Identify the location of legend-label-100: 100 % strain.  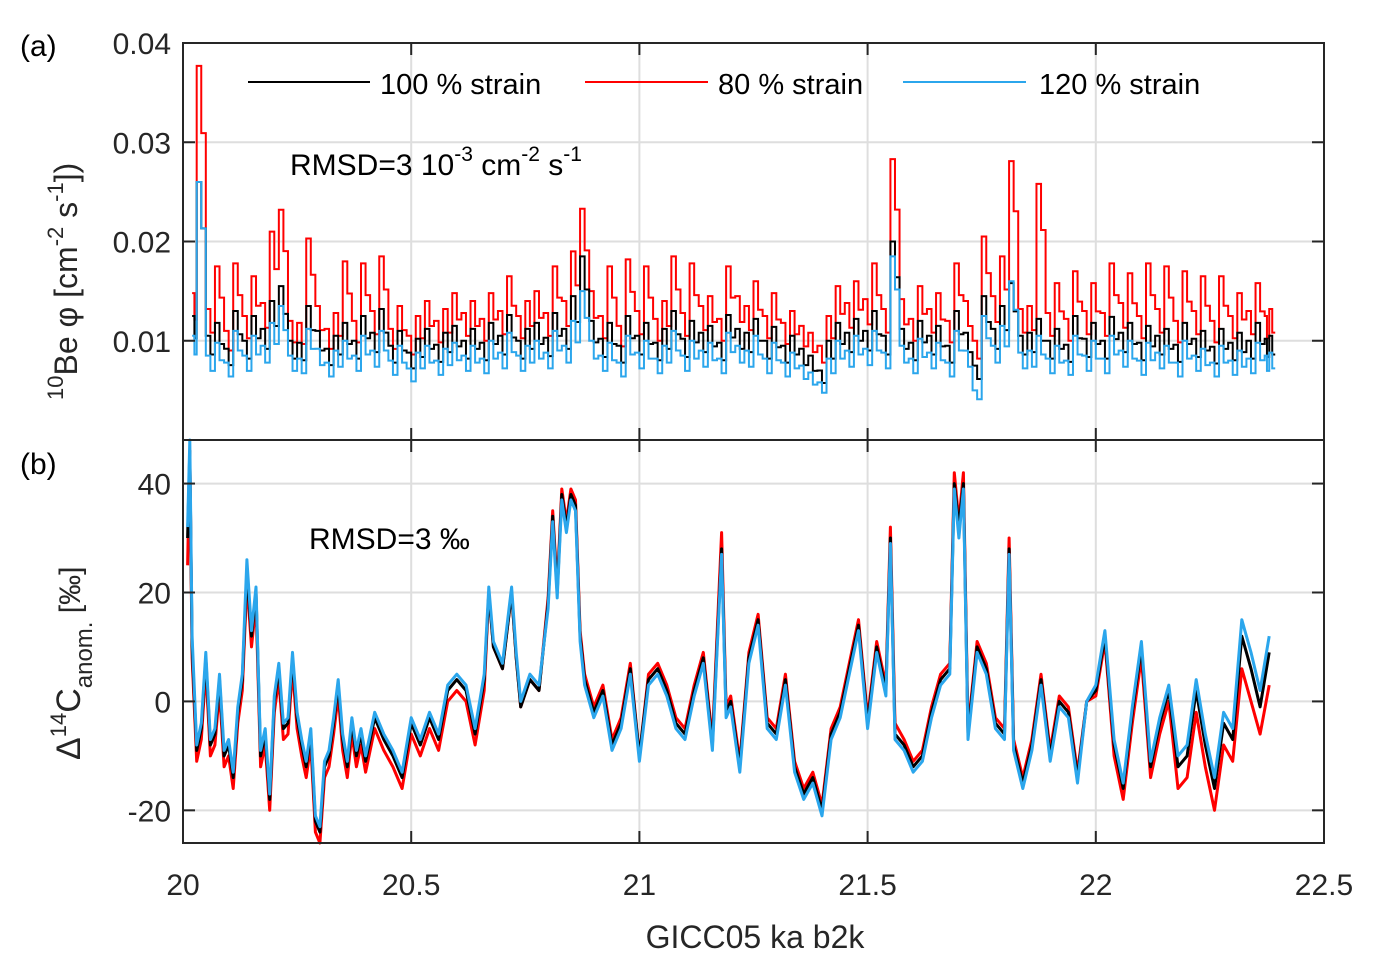
(460, 85).